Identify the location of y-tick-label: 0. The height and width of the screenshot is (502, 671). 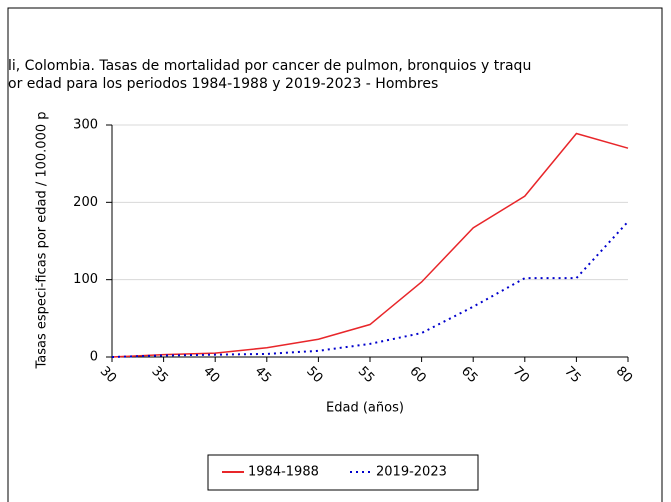
(94, 357).